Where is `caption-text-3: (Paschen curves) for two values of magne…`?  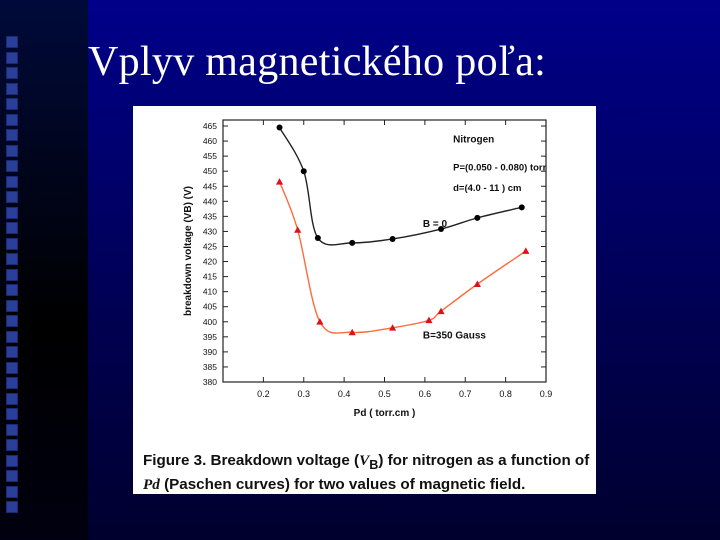 caption-text-3: (Paschen curves) for two values of magne… is located at coordinates (342, 485).